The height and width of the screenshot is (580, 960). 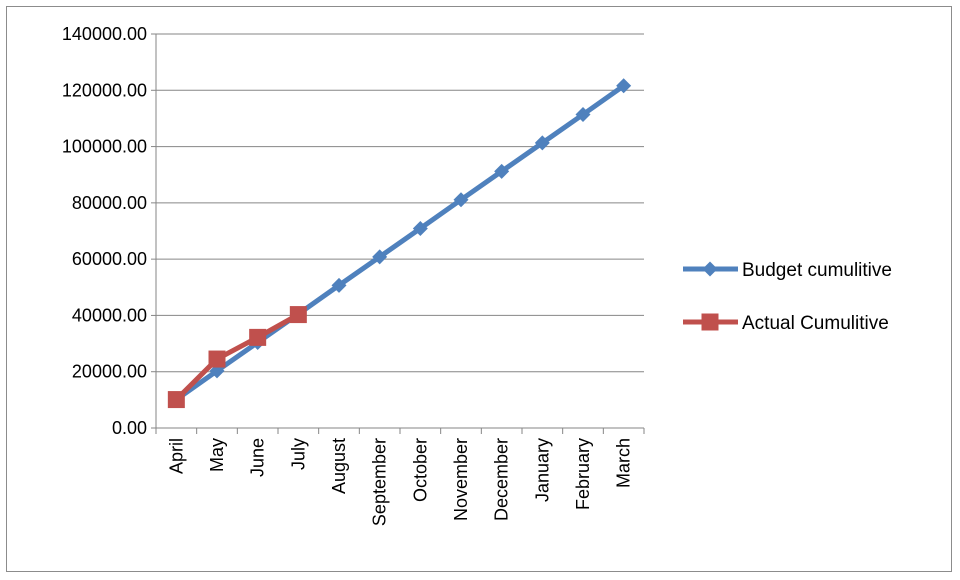 I want to click on x-tick-label: November, so click(x=461, y=479).